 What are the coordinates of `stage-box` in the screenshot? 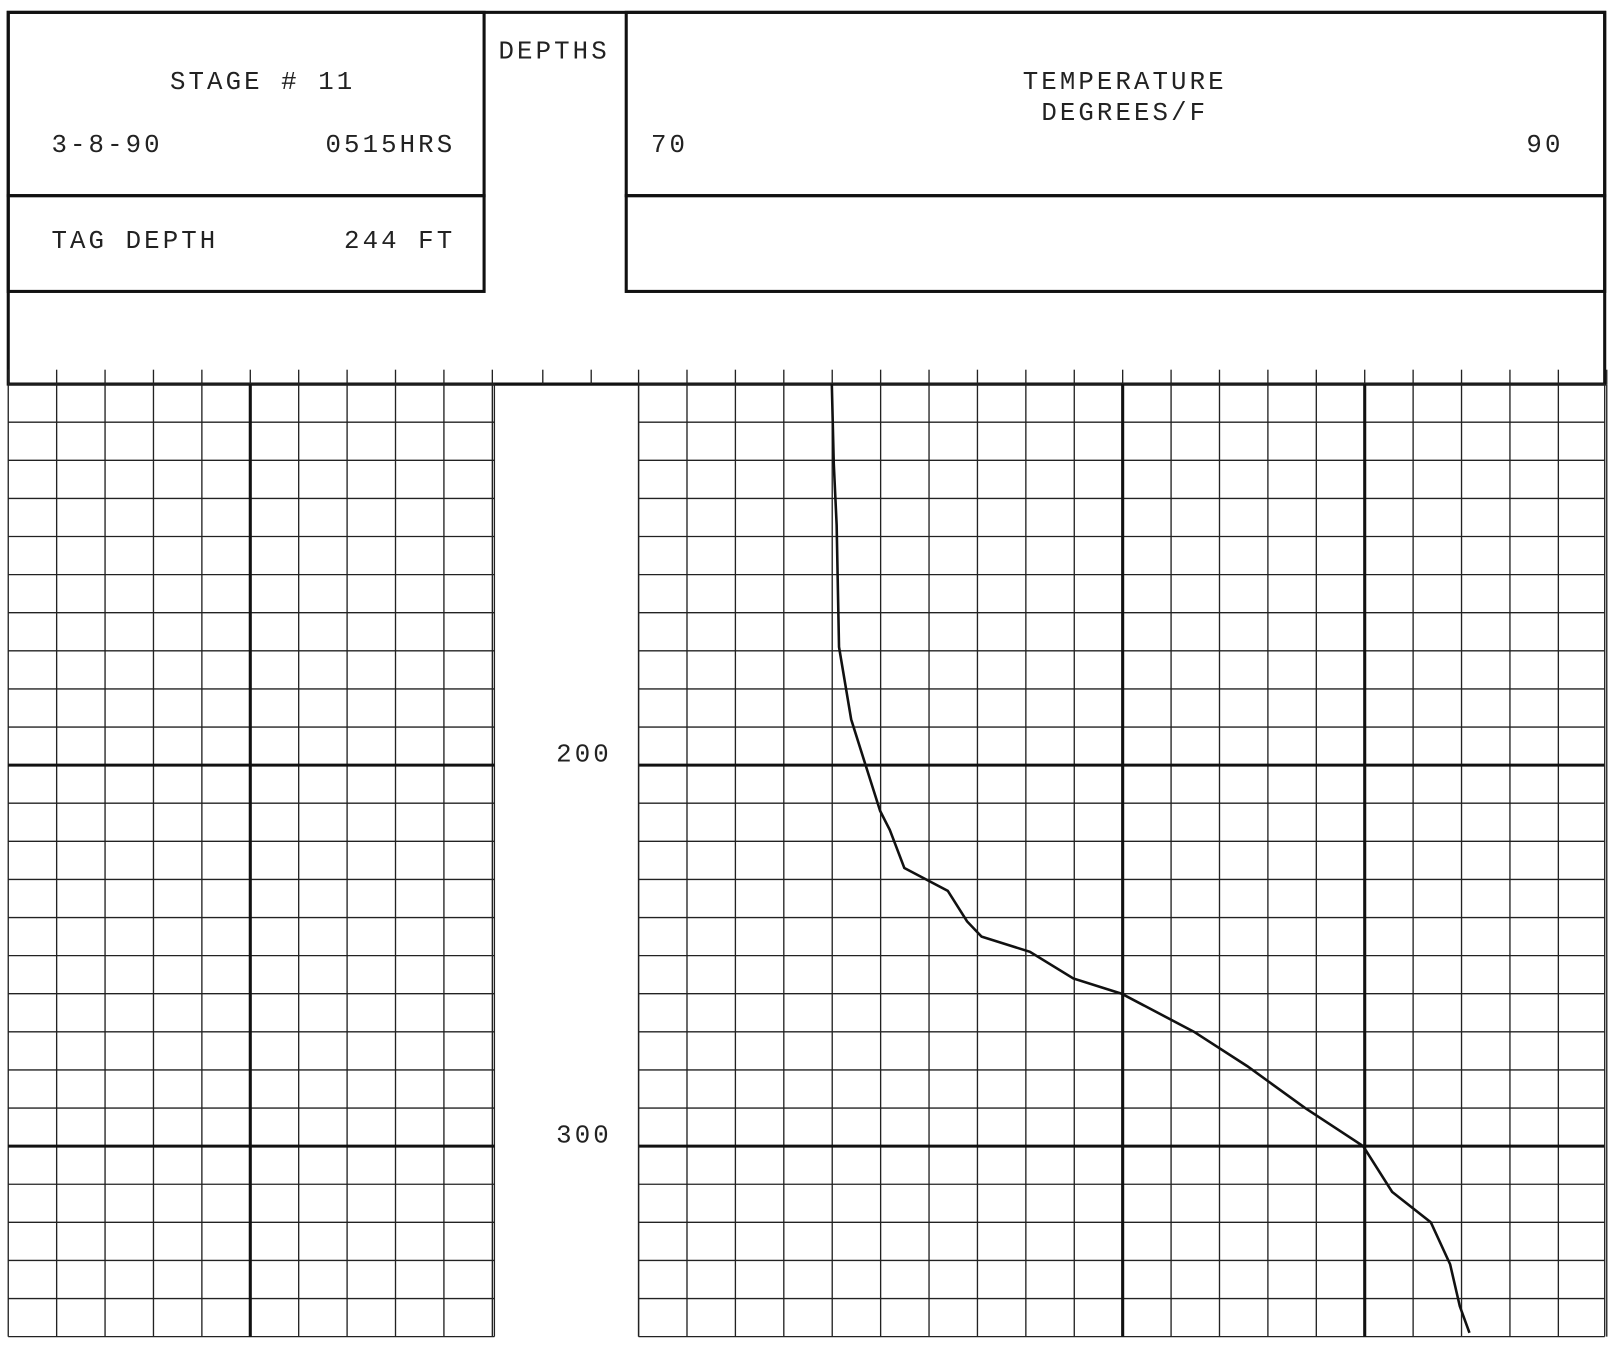 It's located at (246, 104).